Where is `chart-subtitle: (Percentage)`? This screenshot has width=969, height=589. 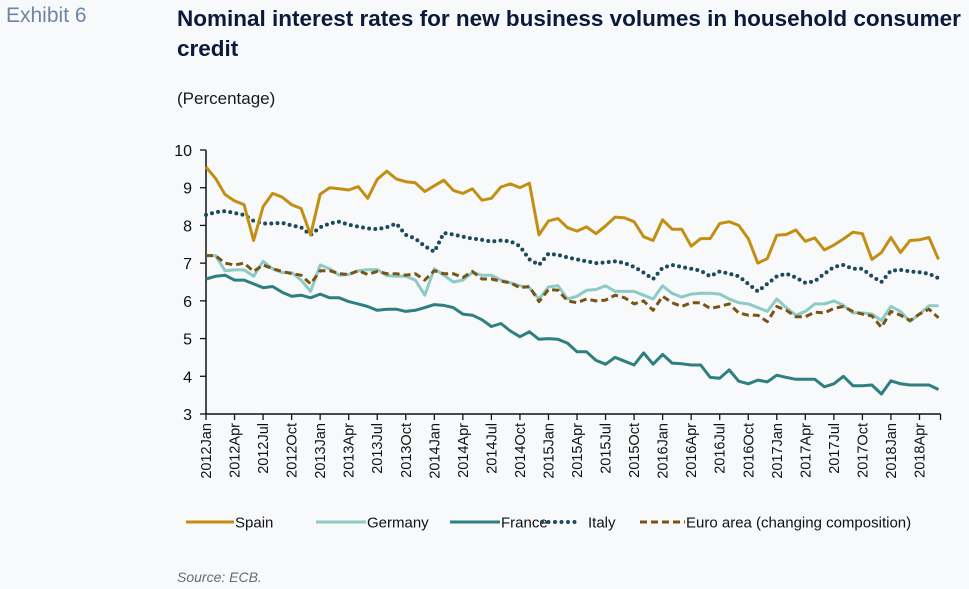
chart-subtitle: (Percentage) is located at coordinates (226, 98).